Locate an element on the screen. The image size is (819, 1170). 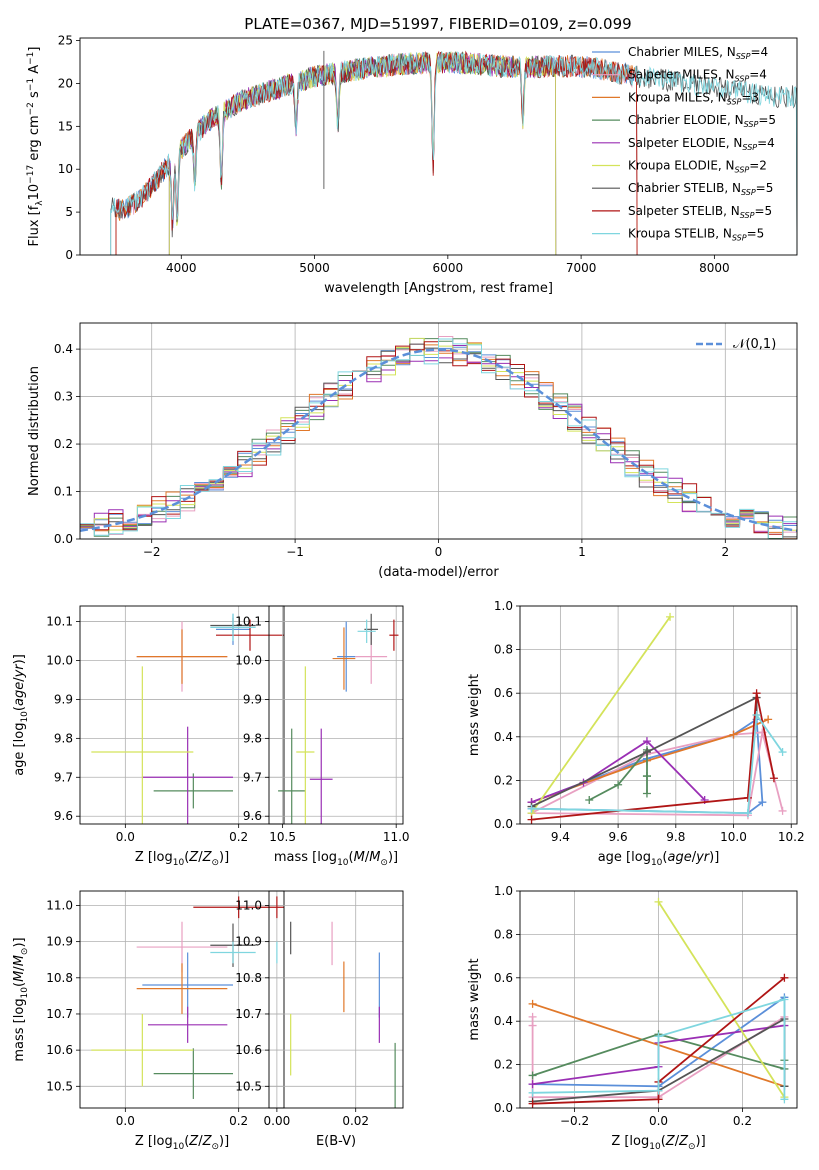
spectrum-xtick-label: 5000 is located at coordinates (314, 268).